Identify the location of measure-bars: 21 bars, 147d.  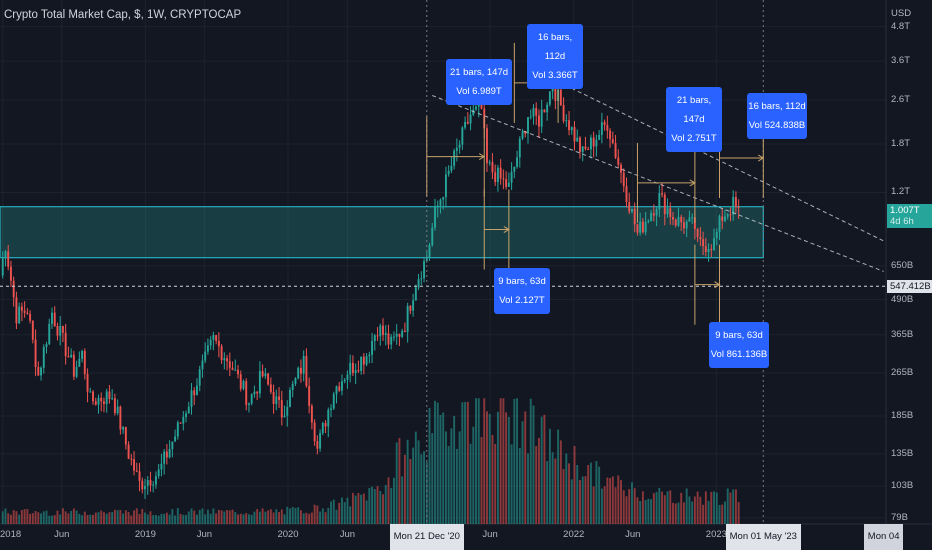
(694, 110).